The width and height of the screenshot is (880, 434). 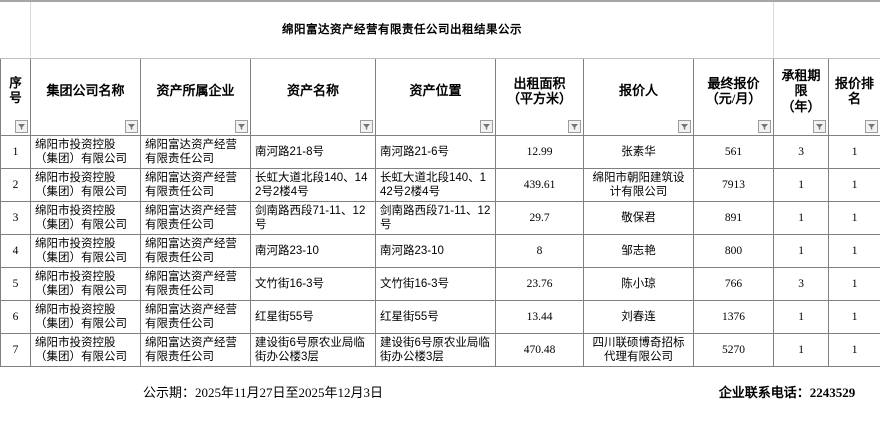 I want to click on header-cell-price-rank: 报价排 名, so click(x=854, y=97).